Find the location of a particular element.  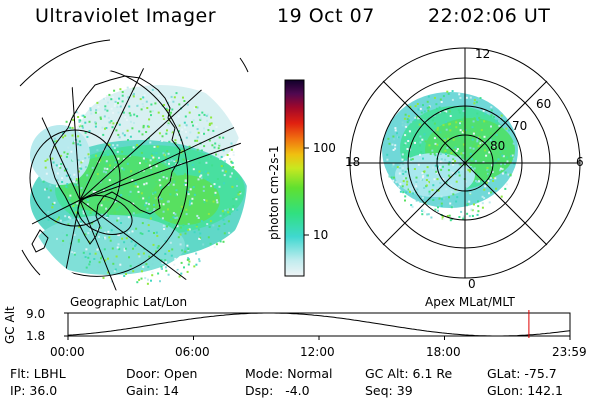

app-title: Ultraviolet Imager is located at coordinates (126, 16).